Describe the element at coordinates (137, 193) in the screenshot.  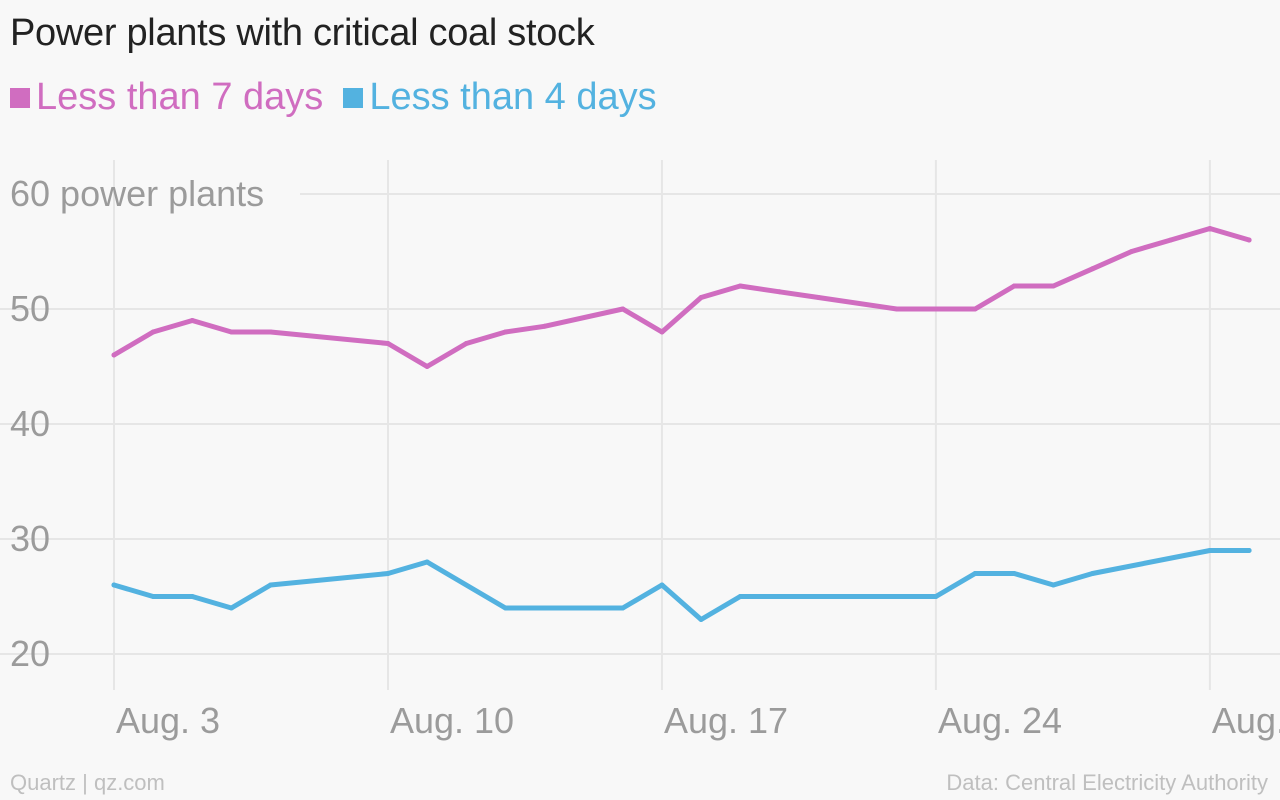
I see `y-tick-label-60: 60 power plants` at that location.